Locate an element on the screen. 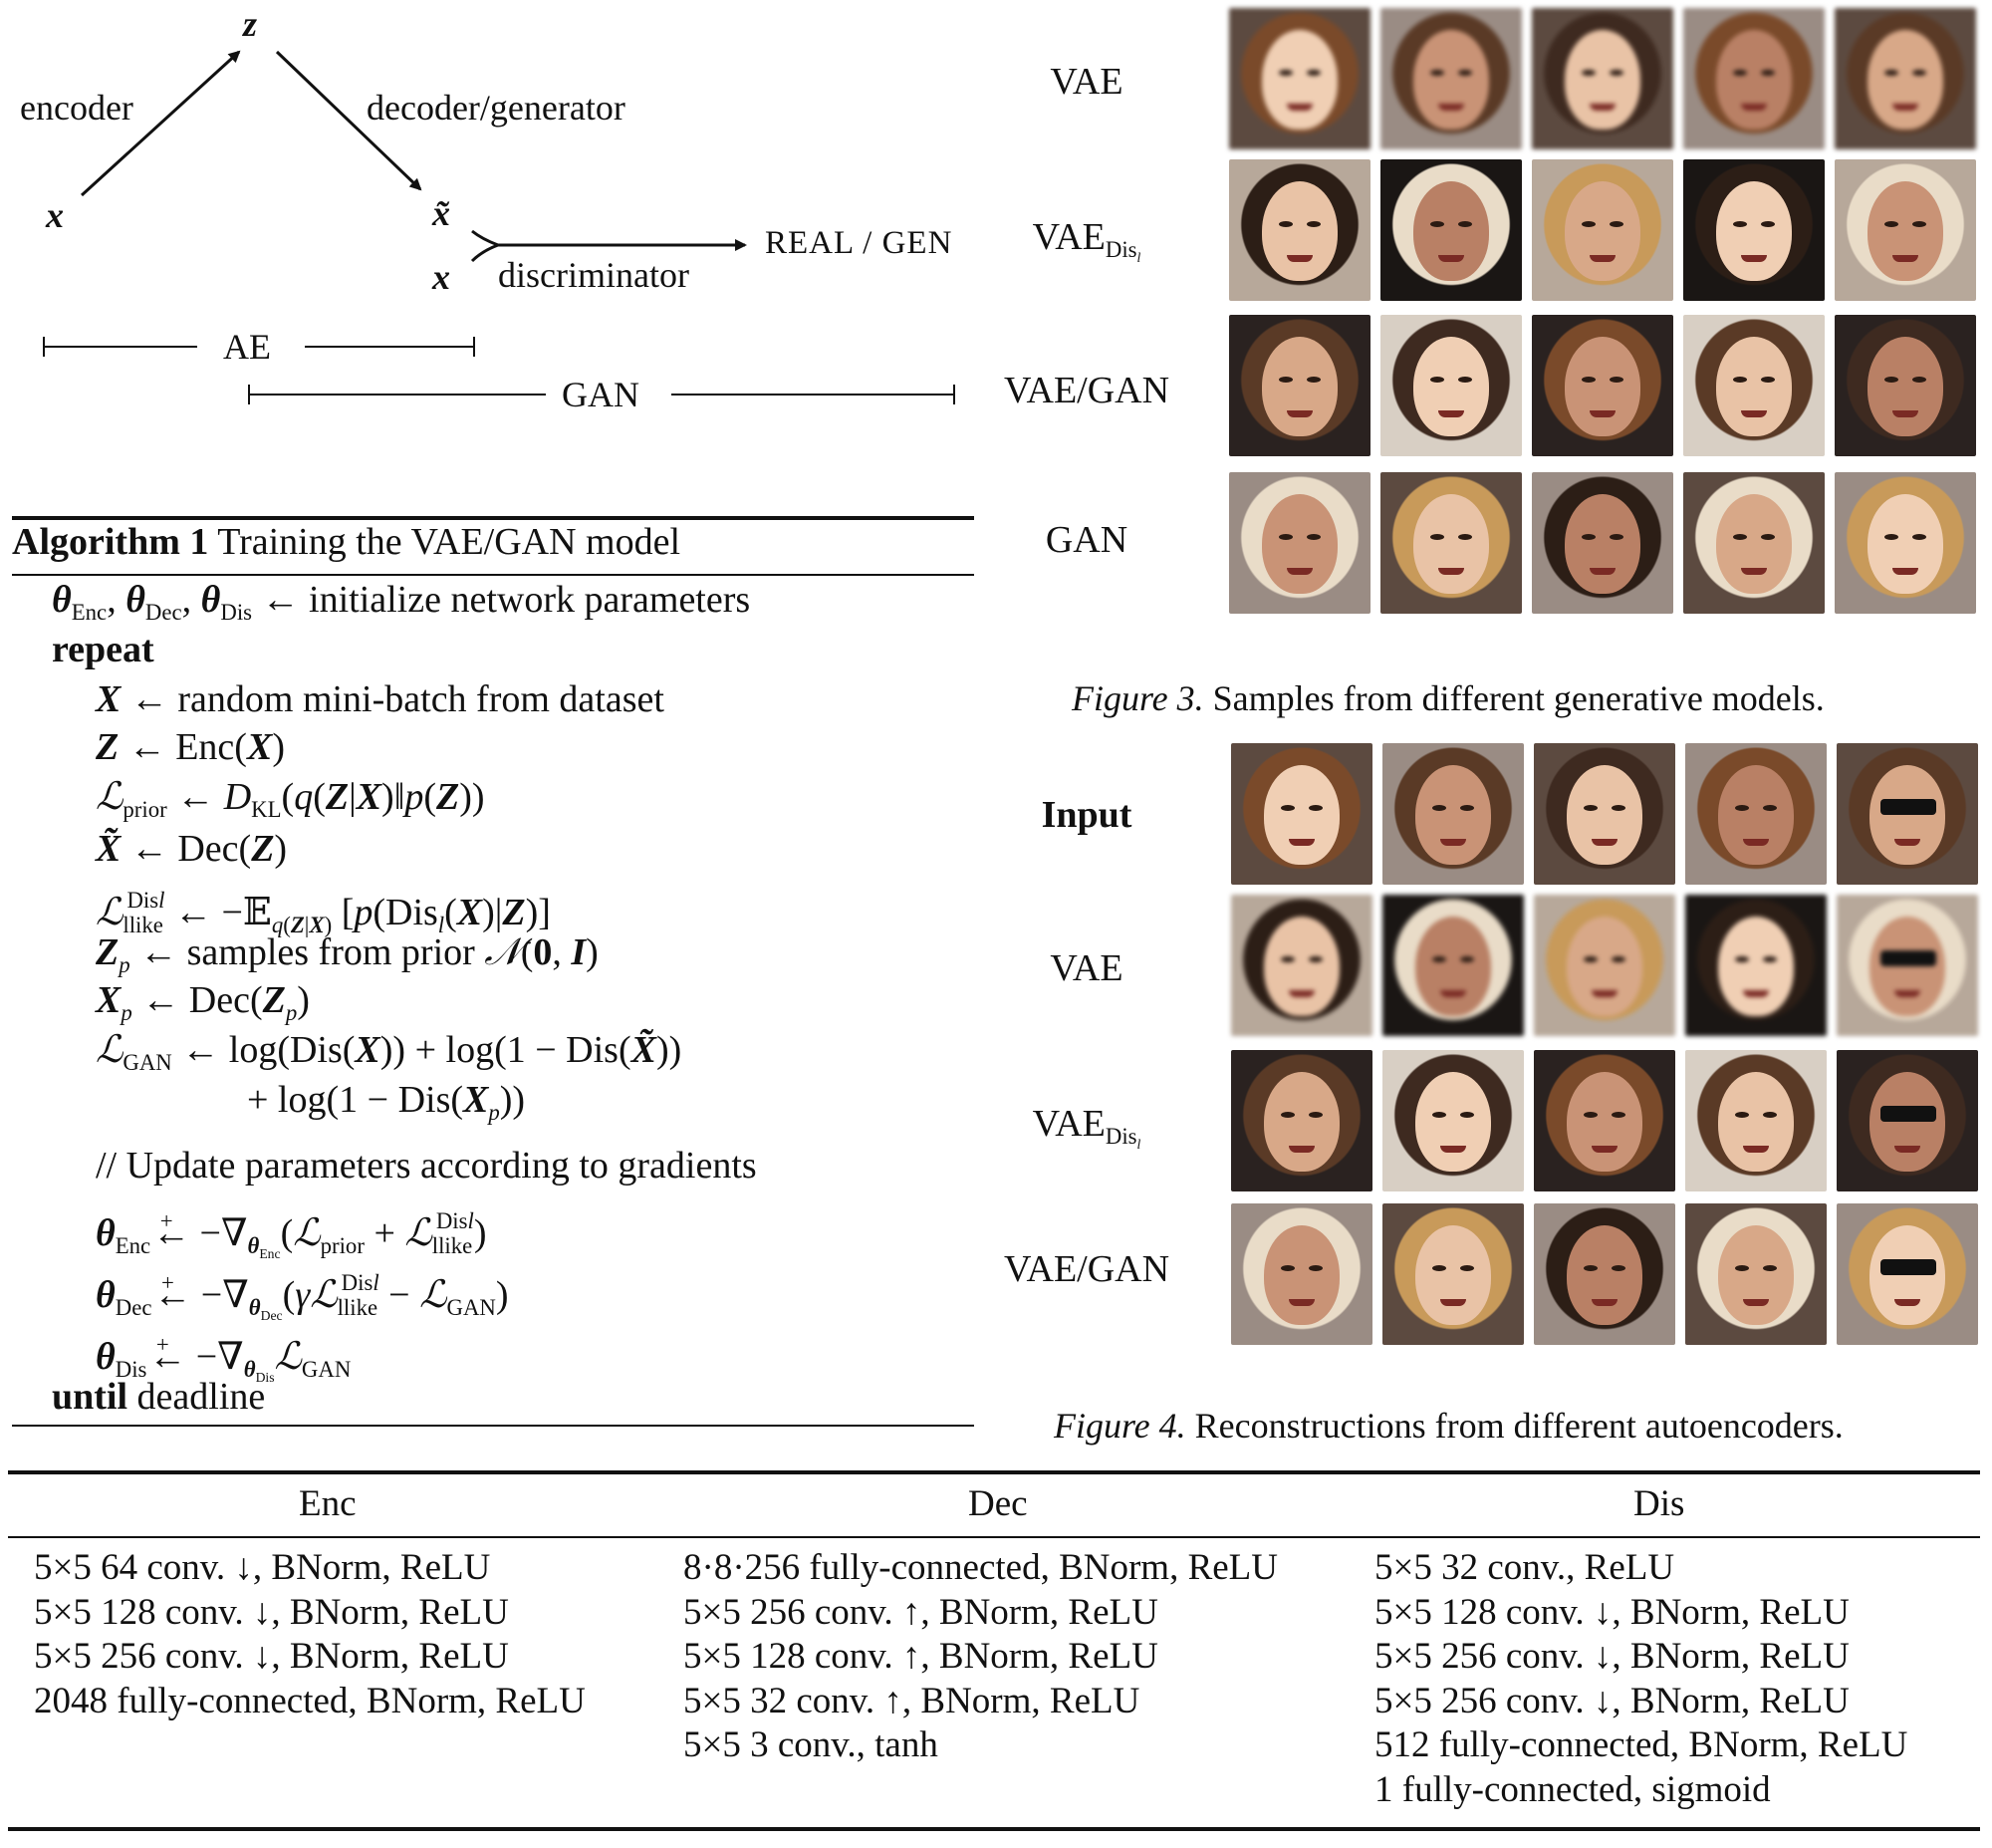  algo-line-decode-prior: Xp ← Dec(Zp) is located at coordinates (203, 1002).